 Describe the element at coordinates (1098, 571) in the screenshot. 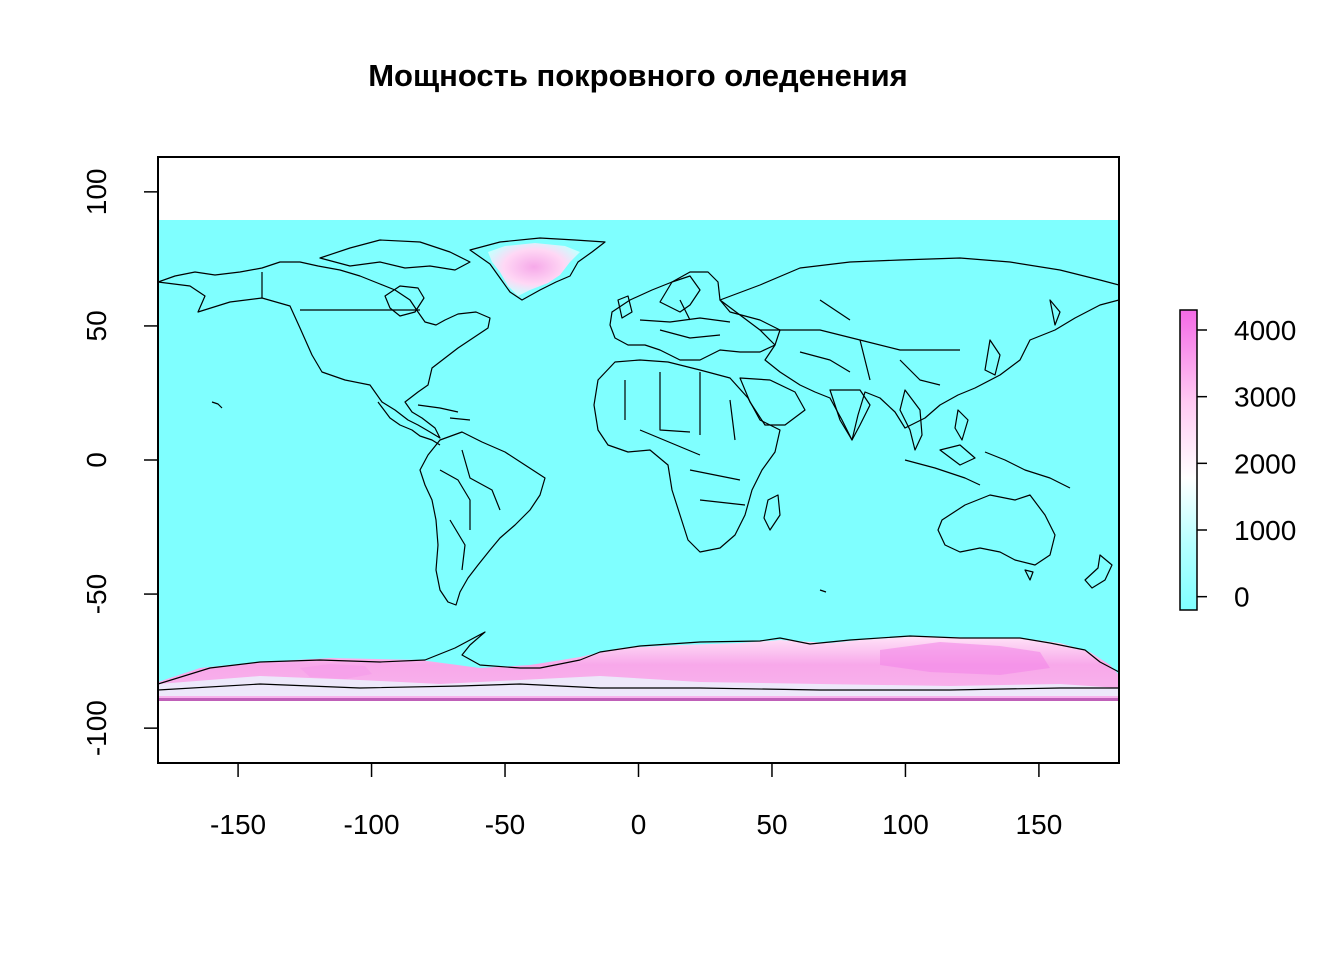

I see `new-zealand` at that location.